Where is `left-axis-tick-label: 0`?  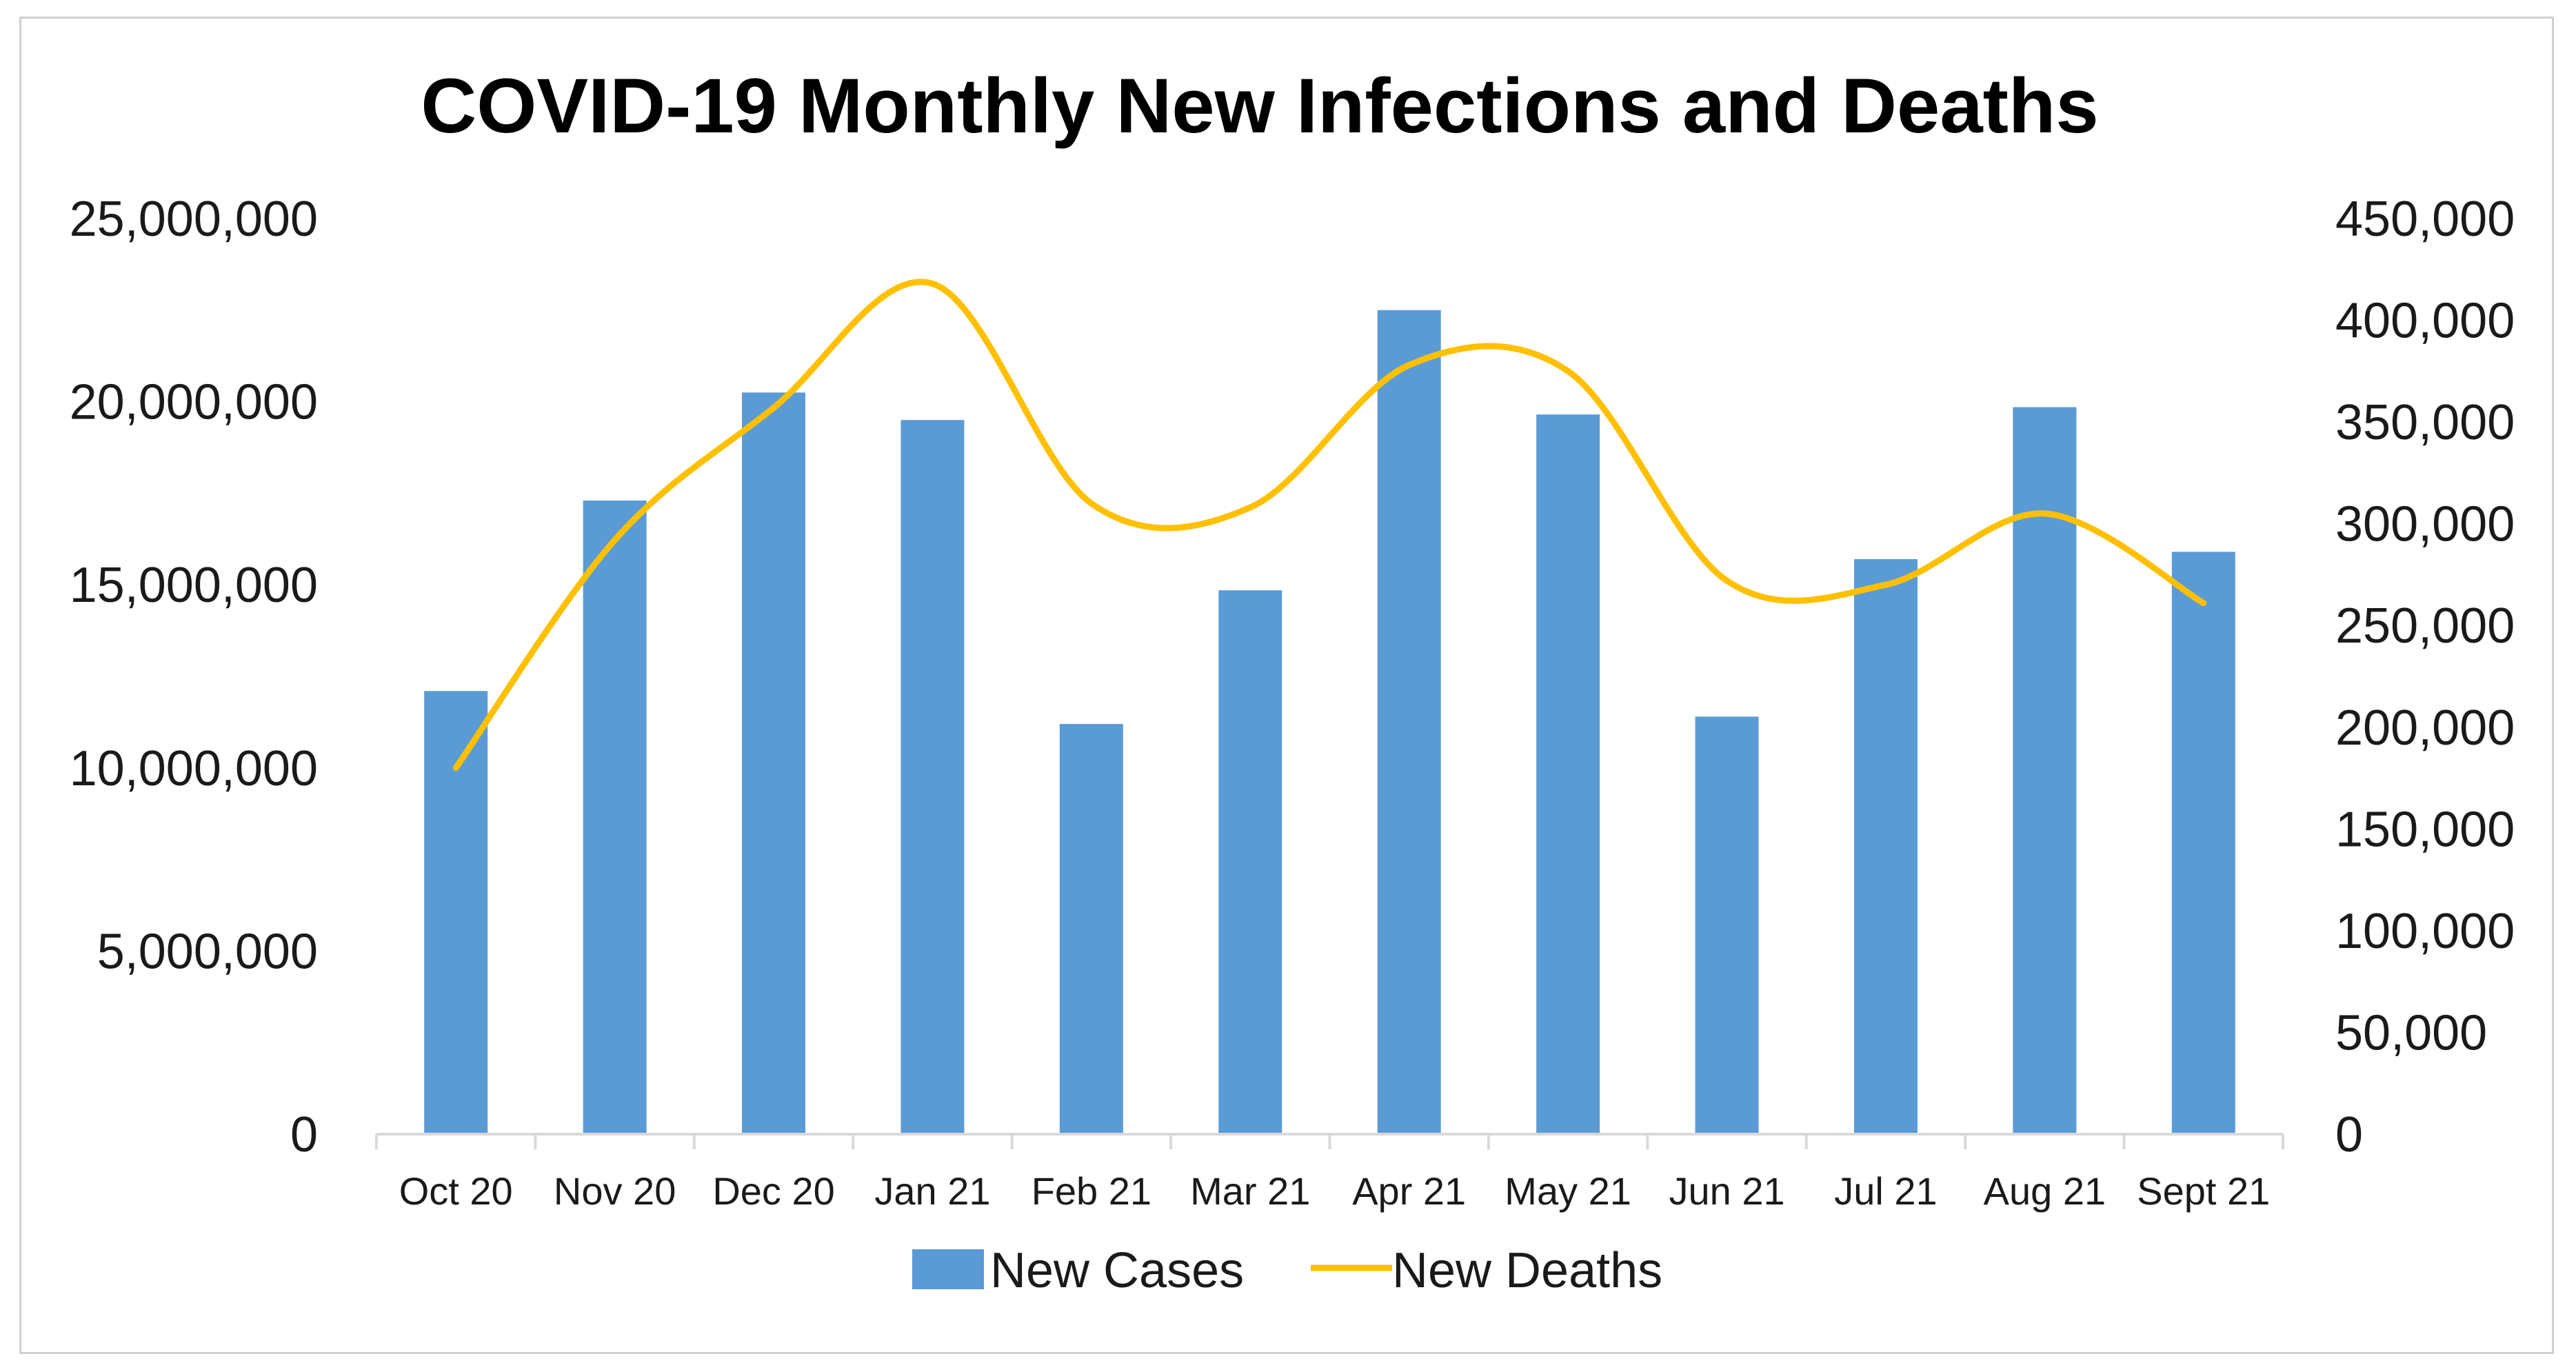
left-axis-tick-label: 0 is located at coordinates (304, 1134).